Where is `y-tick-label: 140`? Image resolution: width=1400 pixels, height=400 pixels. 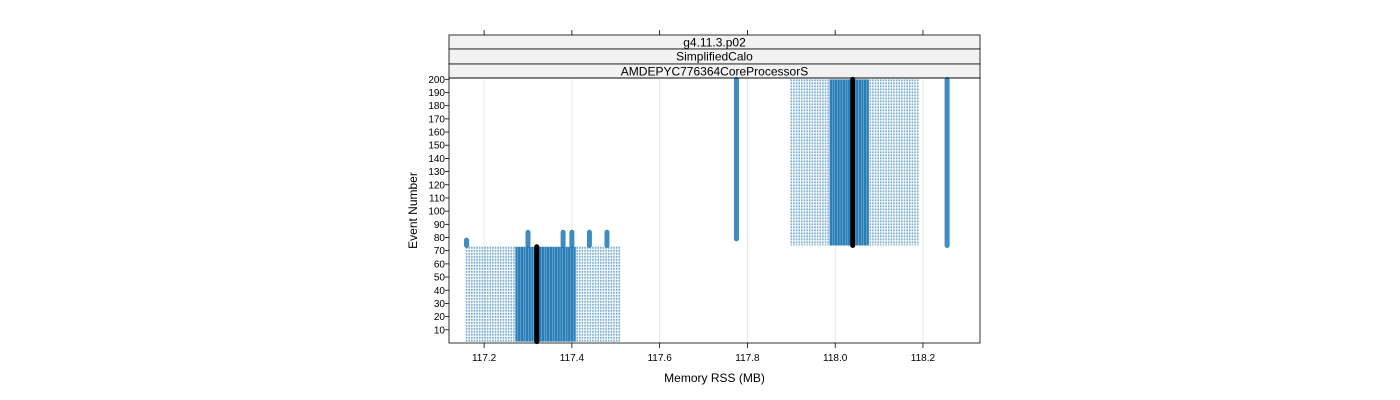 y-tick-label: 140 is located at coordinates (436, 159).